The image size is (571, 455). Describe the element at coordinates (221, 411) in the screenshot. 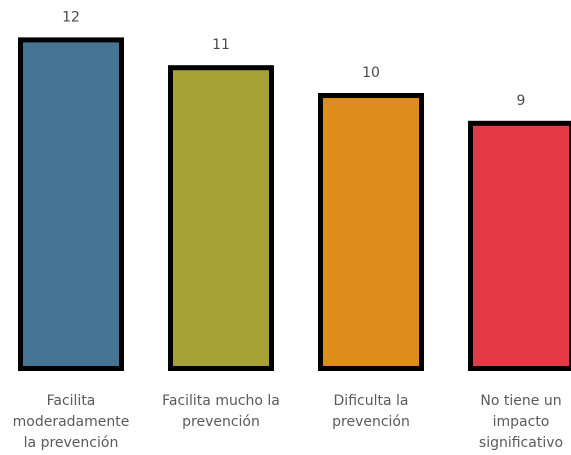

I see `category-label-2: Facilita mucho la prevención` at that location.